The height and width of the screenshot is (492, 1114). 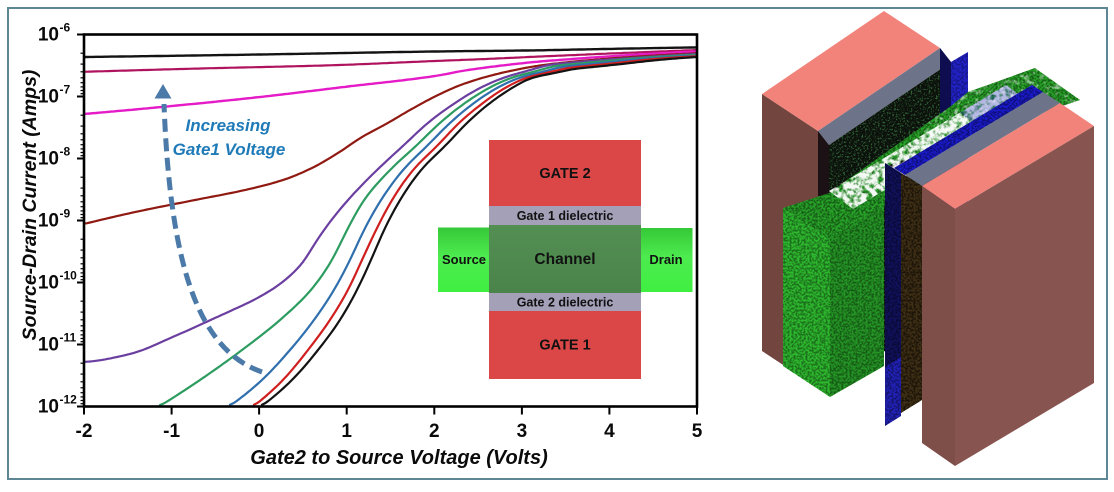 What do you see at coordinates (228, 125) in the screenshot?
I see `svg-text: Increasing` at bounding box center [228, 125].